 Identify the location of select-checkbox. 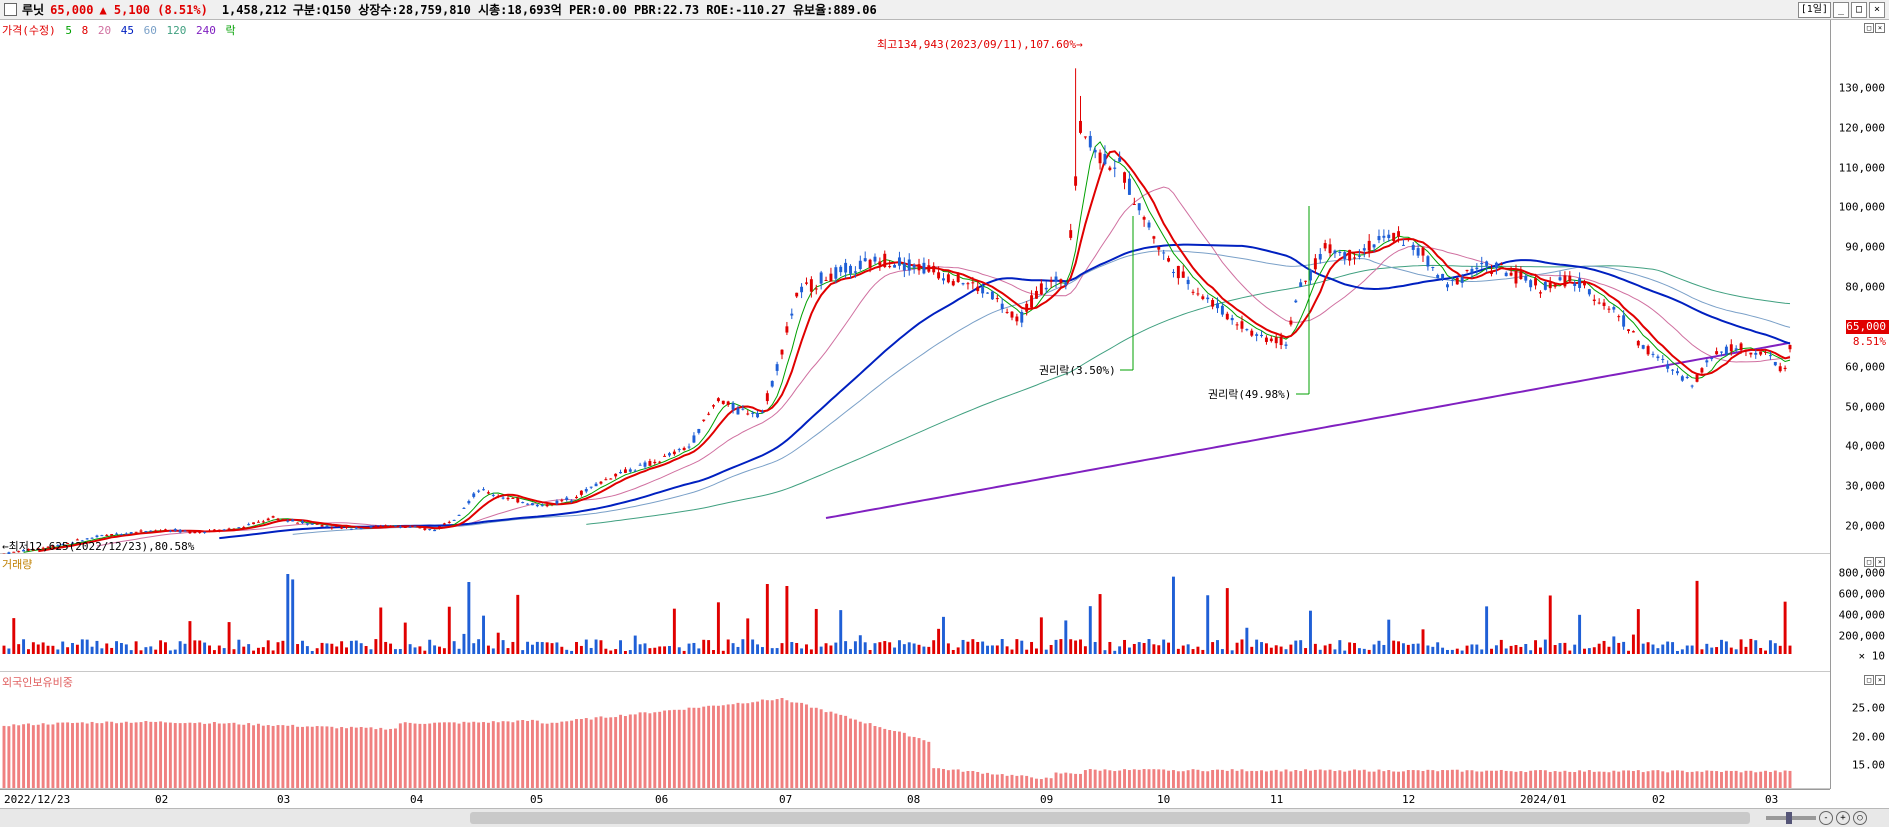
(10, 9).